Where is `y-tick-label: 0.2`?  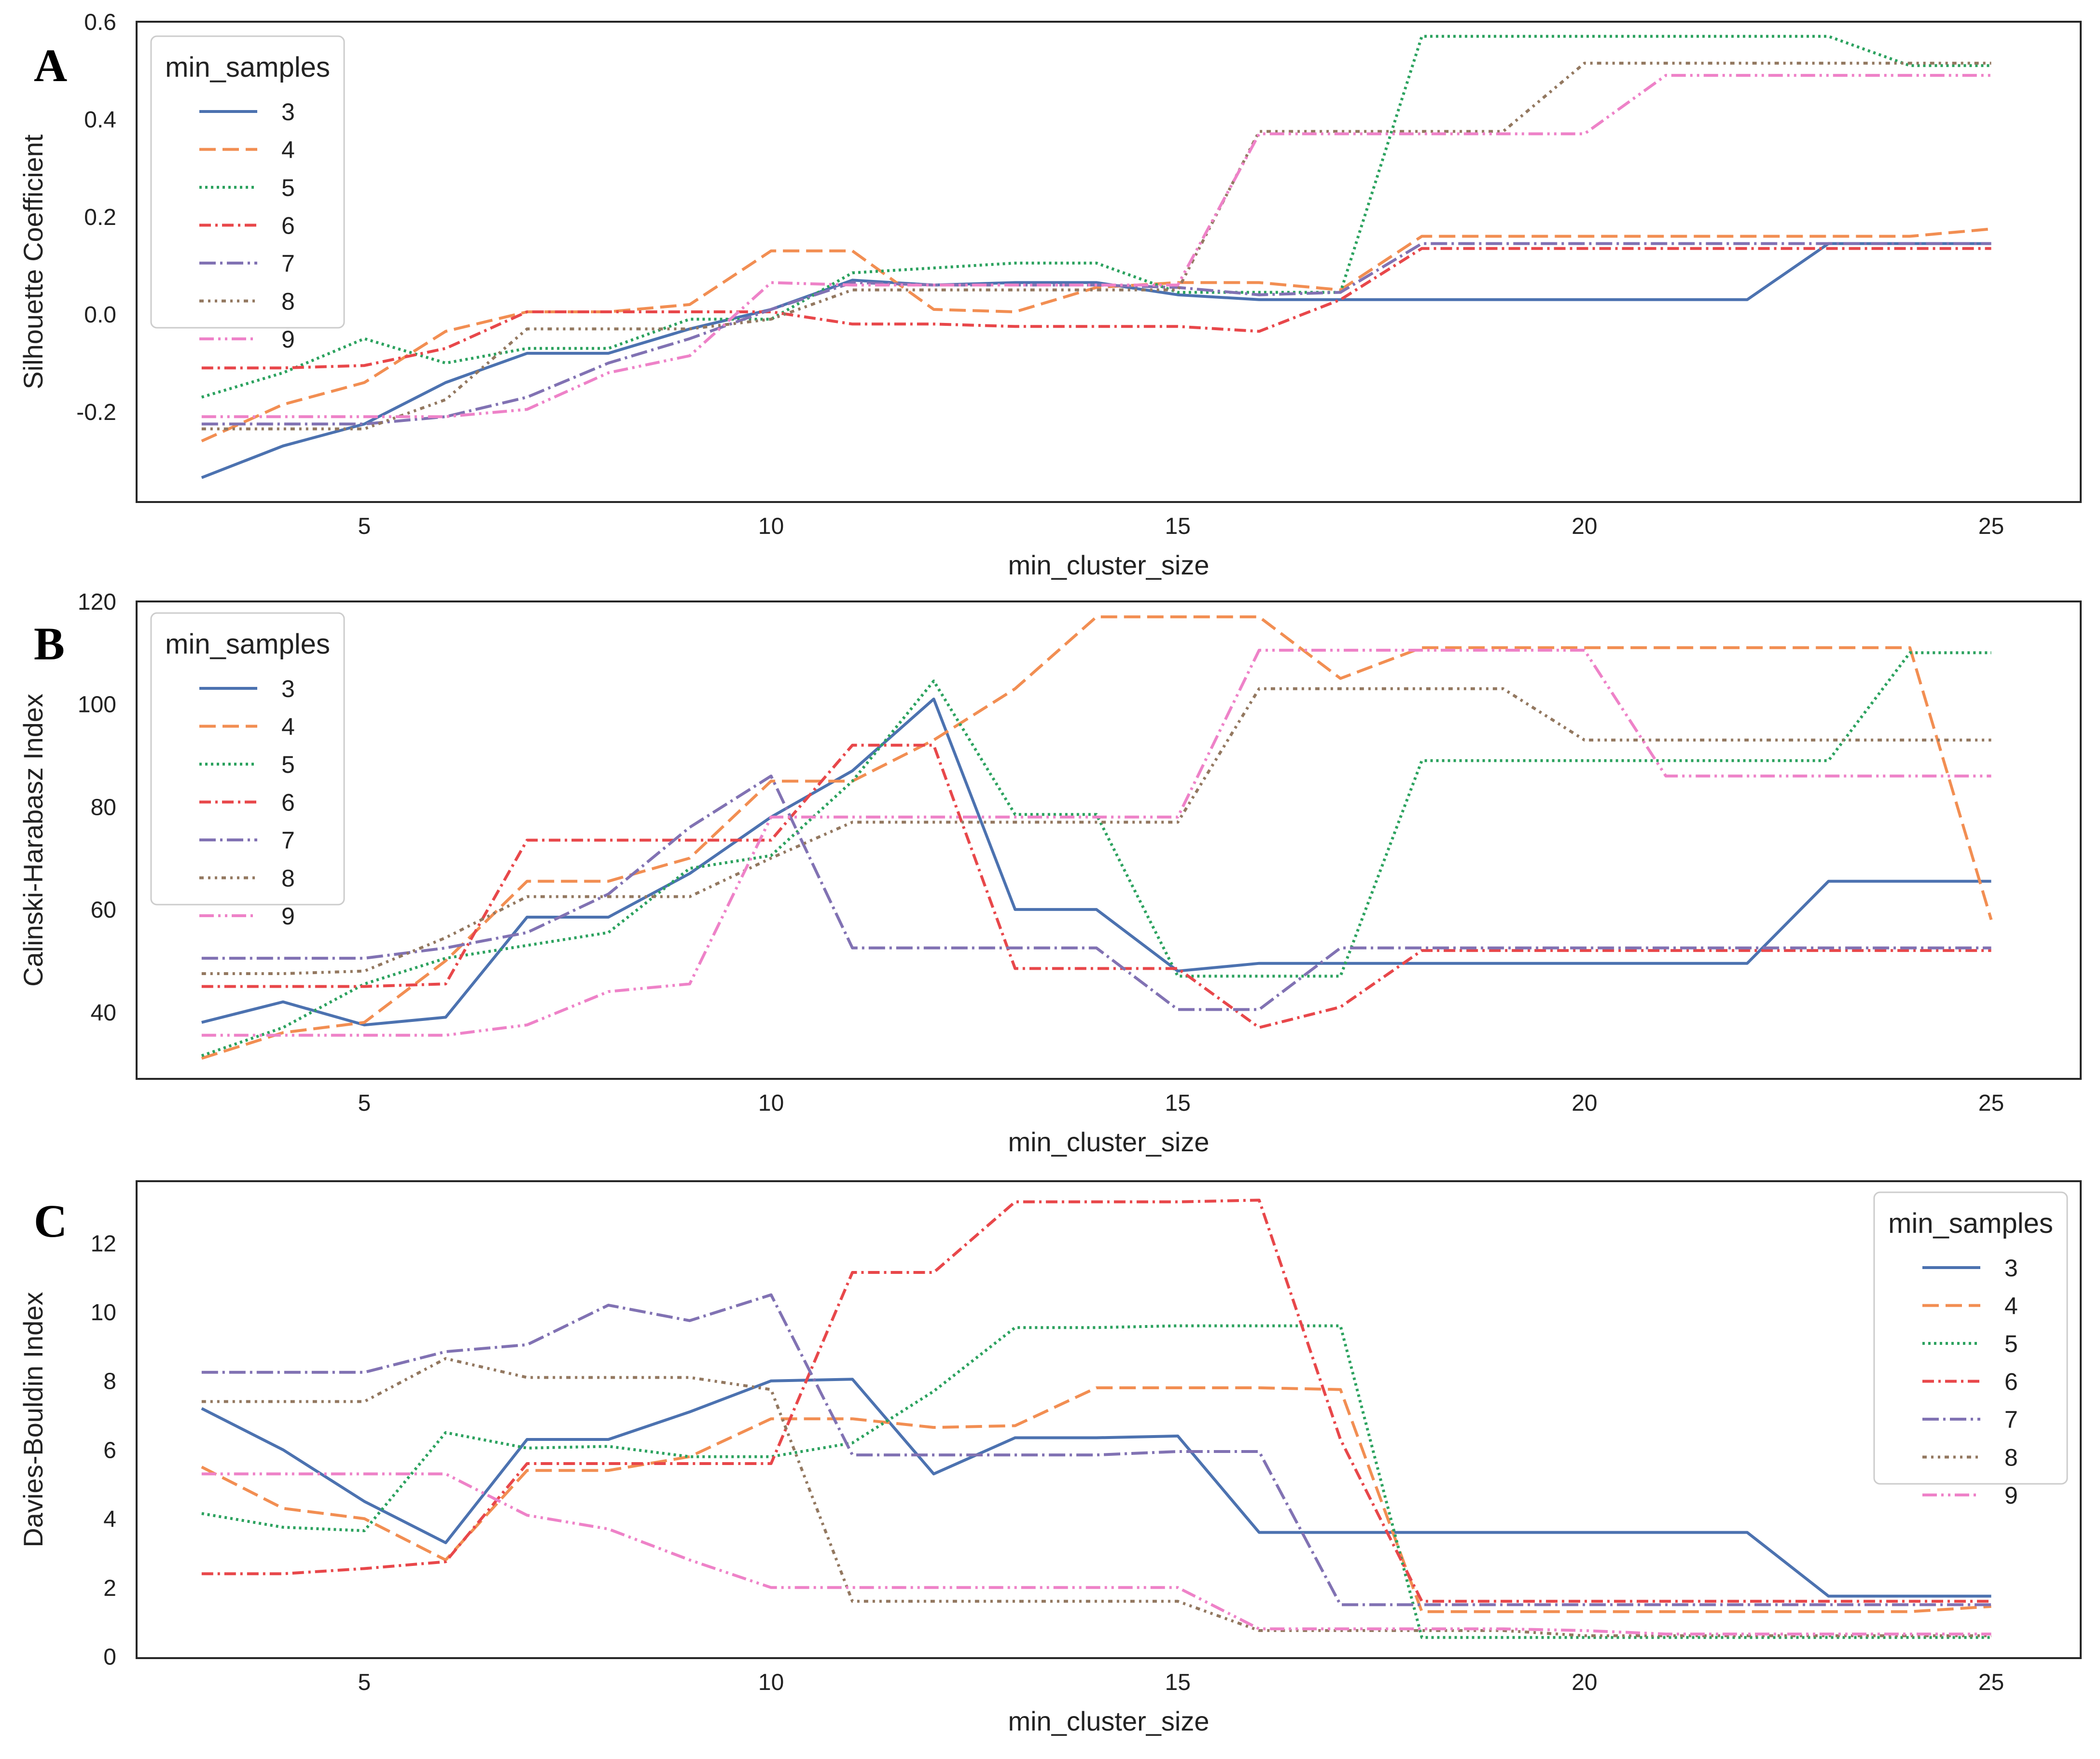 y-tick-label: 0.2 is located at coordinates (100, 218).